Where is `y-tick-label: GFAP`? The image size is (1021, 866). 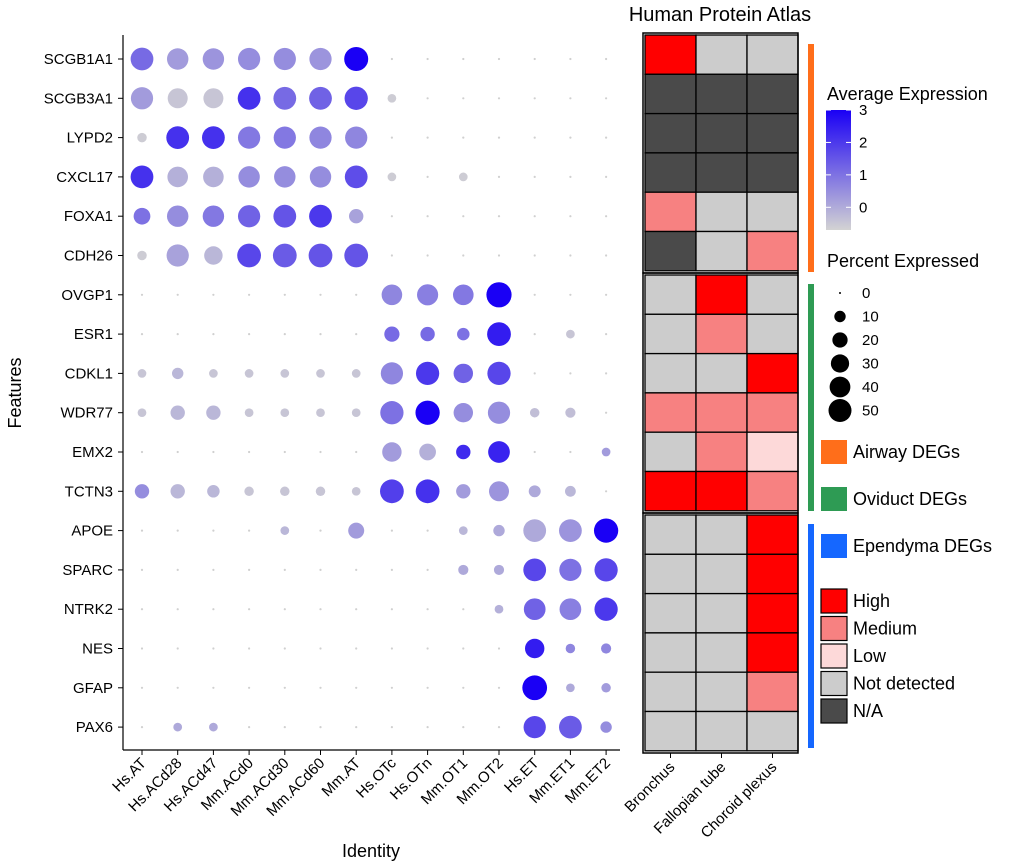
y-tick-label: GFAP is located at coordinates (93, 688).